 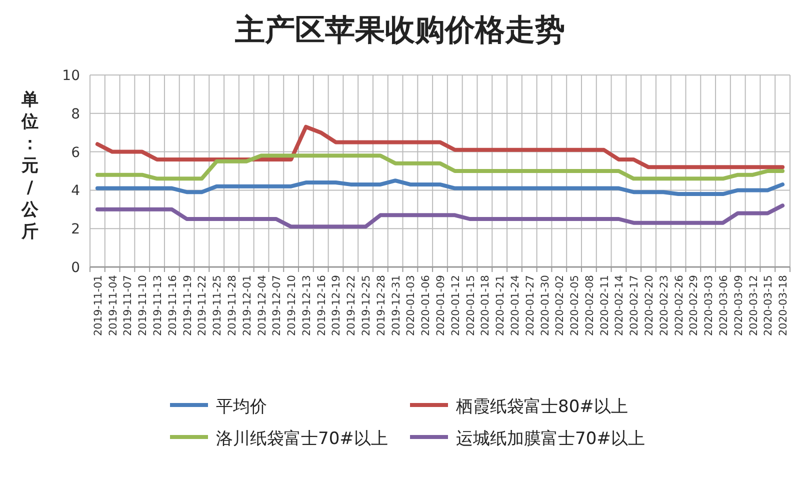 I want to click on x-tick-label: 2019-11-13, so click(x=158, y=305).